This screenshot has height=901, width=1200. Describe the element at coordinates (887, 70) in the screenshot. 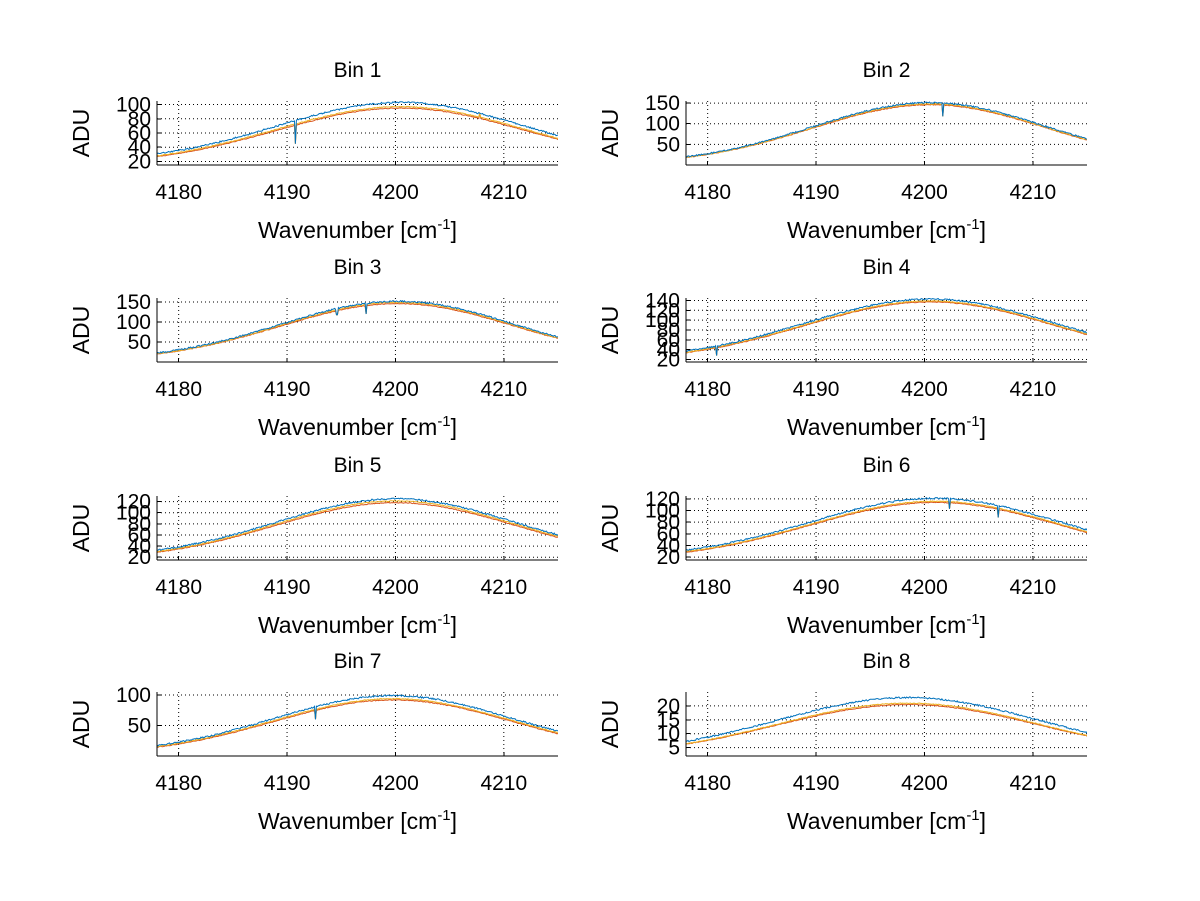

I see `subplot-title: Bin 2` at that location.